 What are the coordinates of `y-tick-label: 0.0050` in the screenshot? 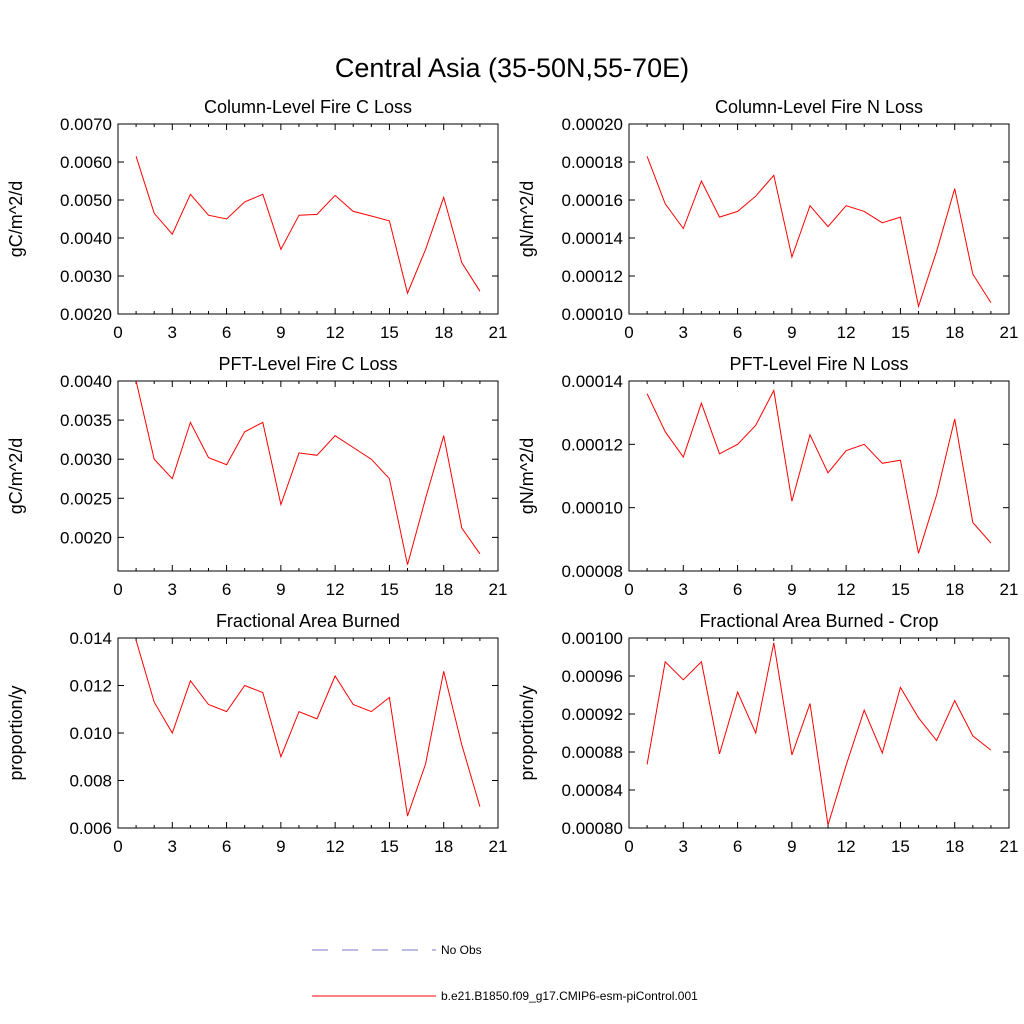 It's located at (86, 200).